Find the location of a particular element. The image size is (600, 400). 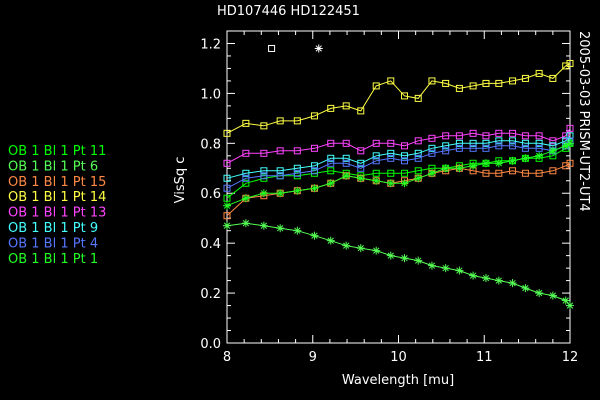

legend-entry: OB 1 Bl 1 Pt 1 is located at coordinates (53, 259).